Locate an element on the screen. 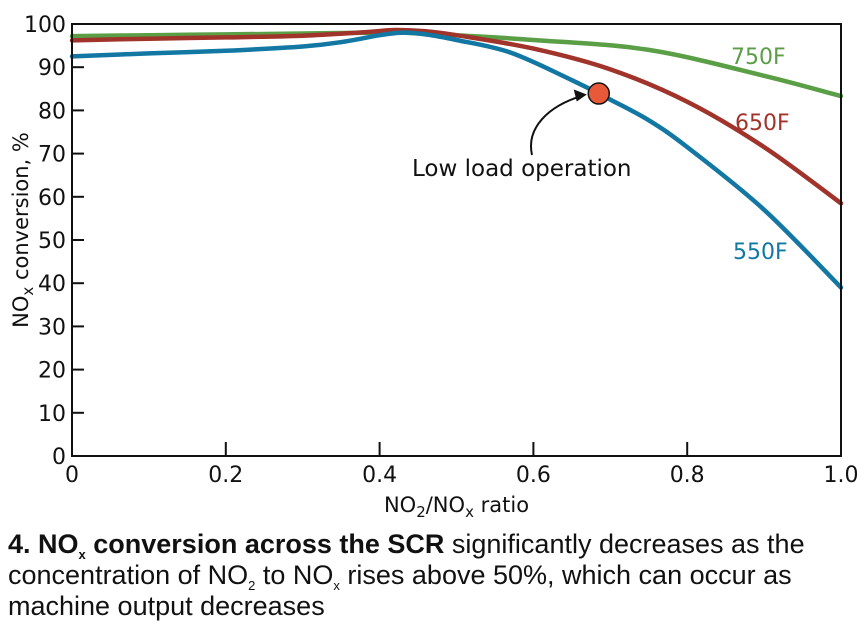 This screenshot has height=637, width=864. annotation-arrow is located at coordinates (557, 125).